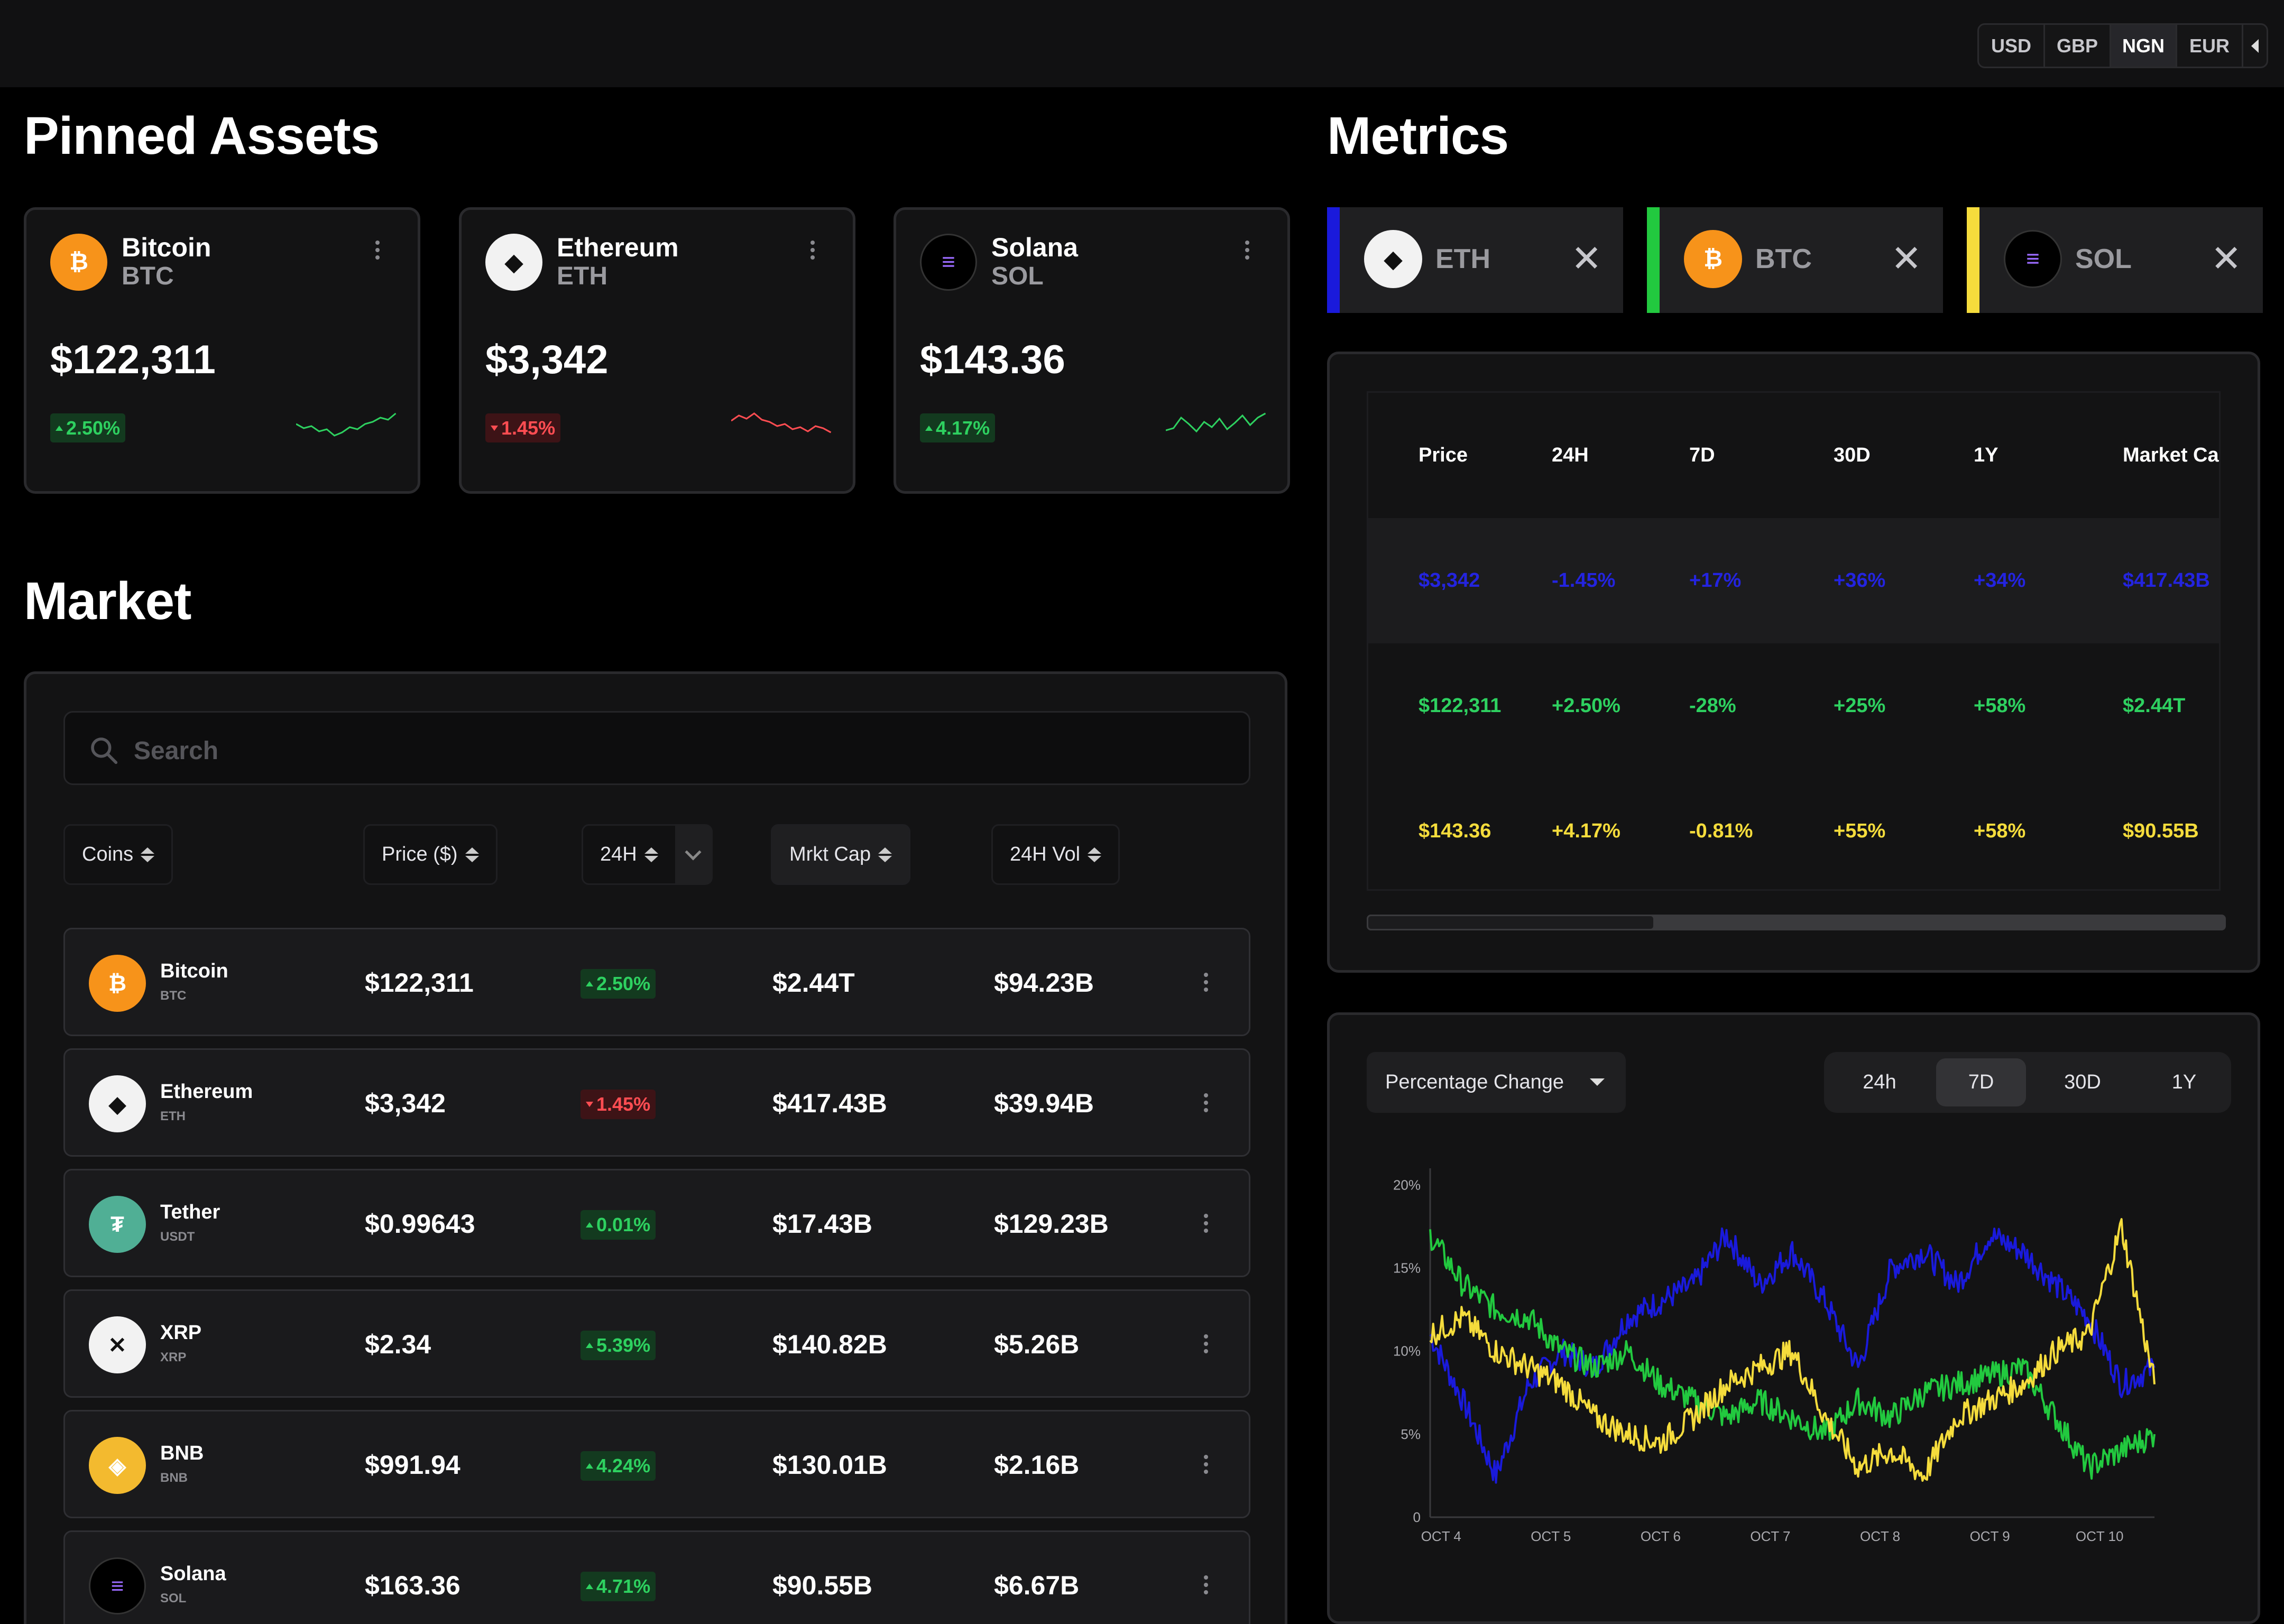 The width and height of the screenshot is (2284, 1624). What do you see at coordinates (93, 428) in the screenshot?
I see `change-value: 2.50%` at bounding box center [93, 428].